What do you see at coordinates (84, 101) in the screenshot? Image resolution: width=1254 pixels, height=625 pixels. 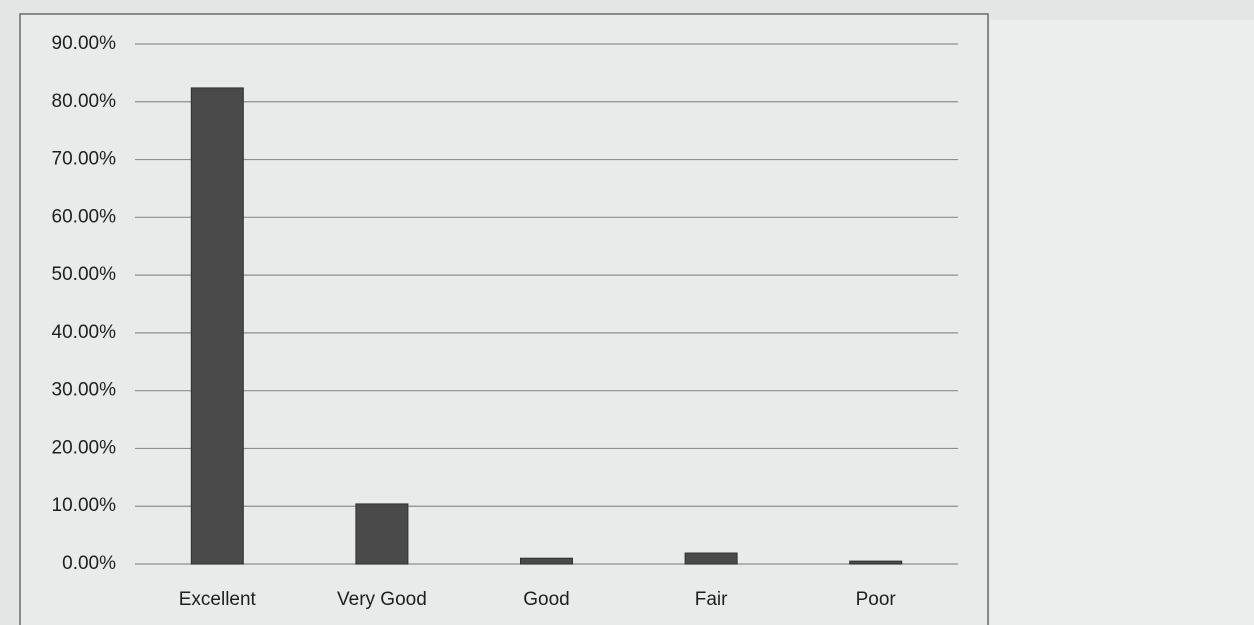 I see `y-tick-label: 80.00%` at bounding box center [84, 101].